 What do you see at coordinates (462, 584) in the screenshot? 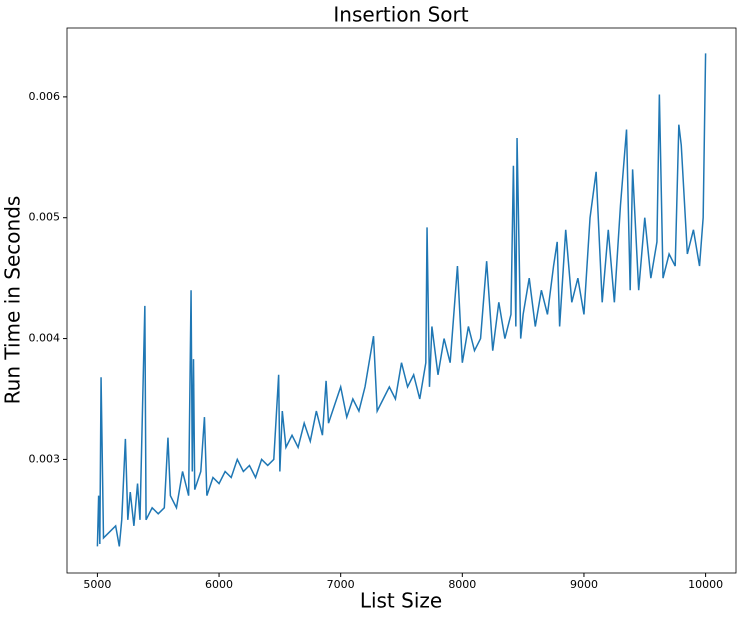
I see `x-tick-label: 8000` at bounding box center [462, 584].